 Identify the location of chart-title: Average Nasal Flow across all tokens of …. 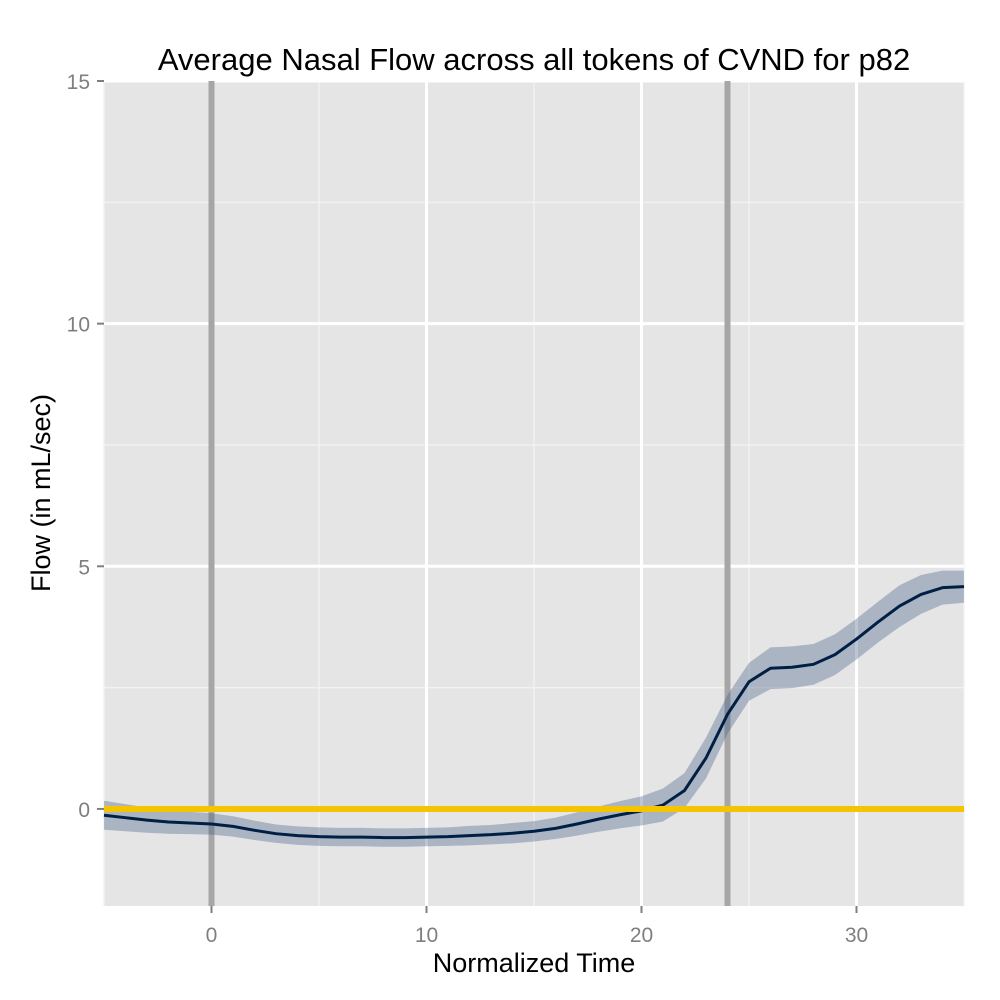
(534, 59).